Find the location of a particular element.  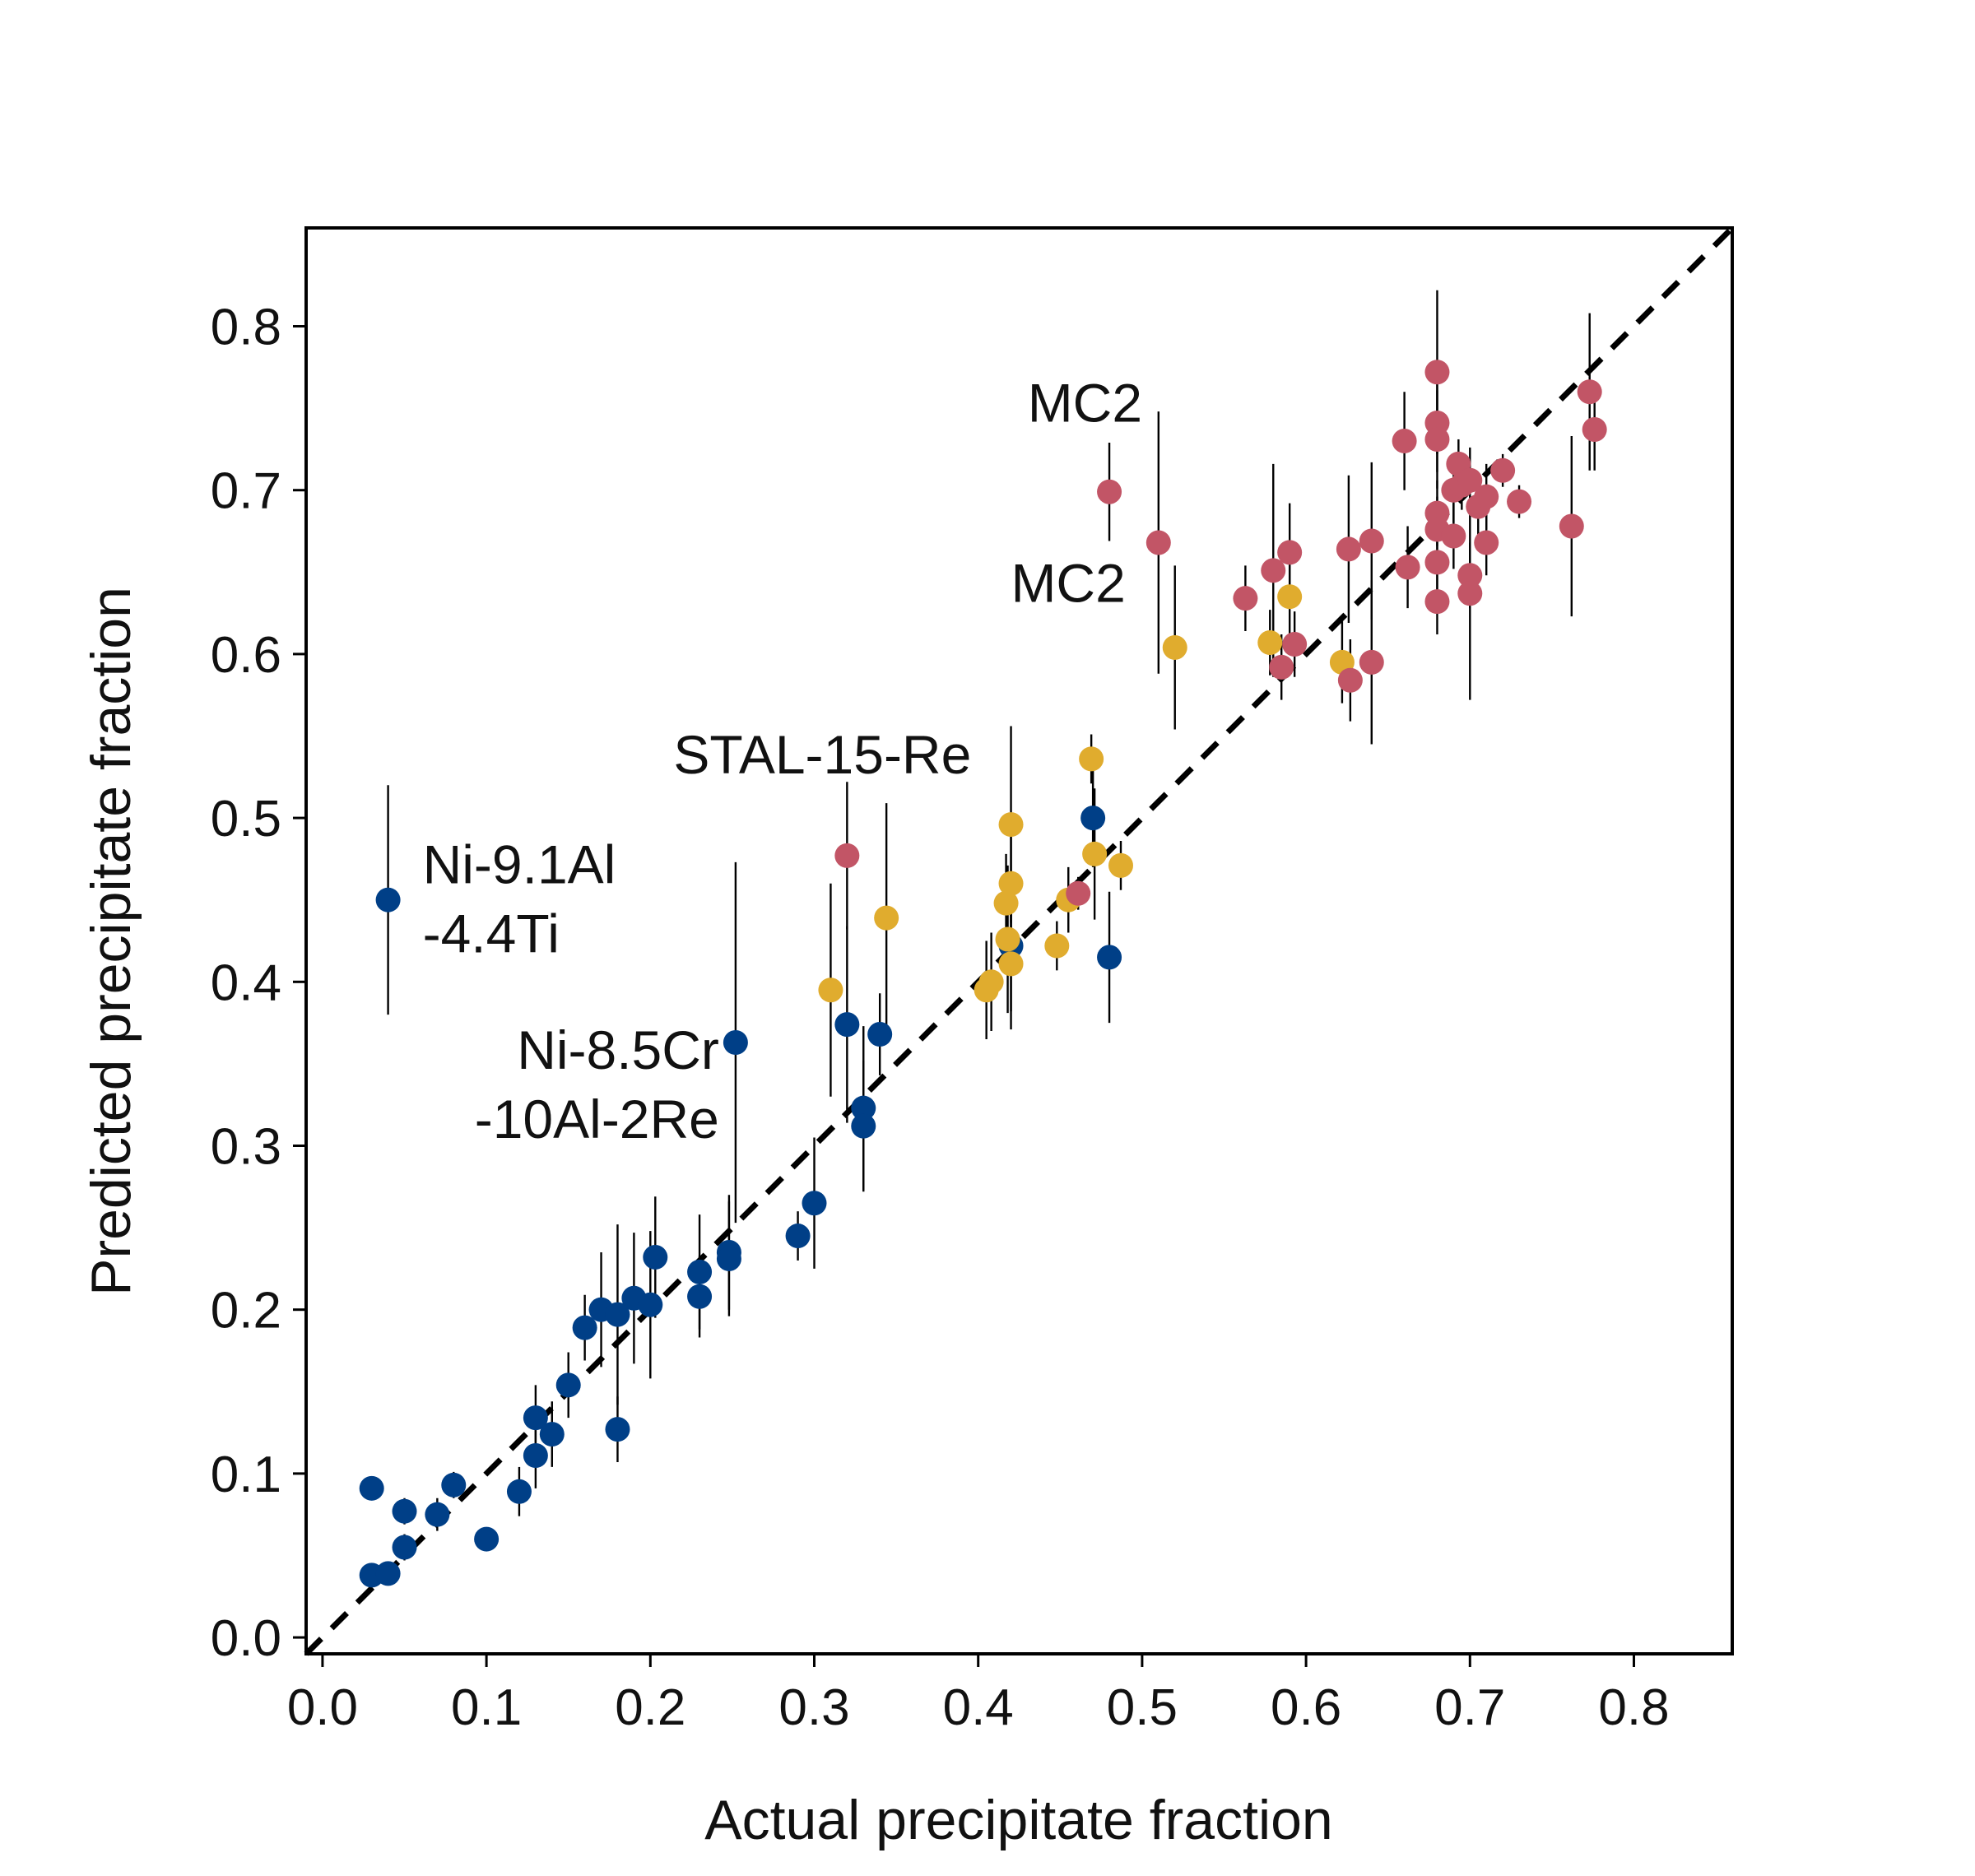

y-axis-label: Predicted precipitate fraction is located at coordinates (111, 941).